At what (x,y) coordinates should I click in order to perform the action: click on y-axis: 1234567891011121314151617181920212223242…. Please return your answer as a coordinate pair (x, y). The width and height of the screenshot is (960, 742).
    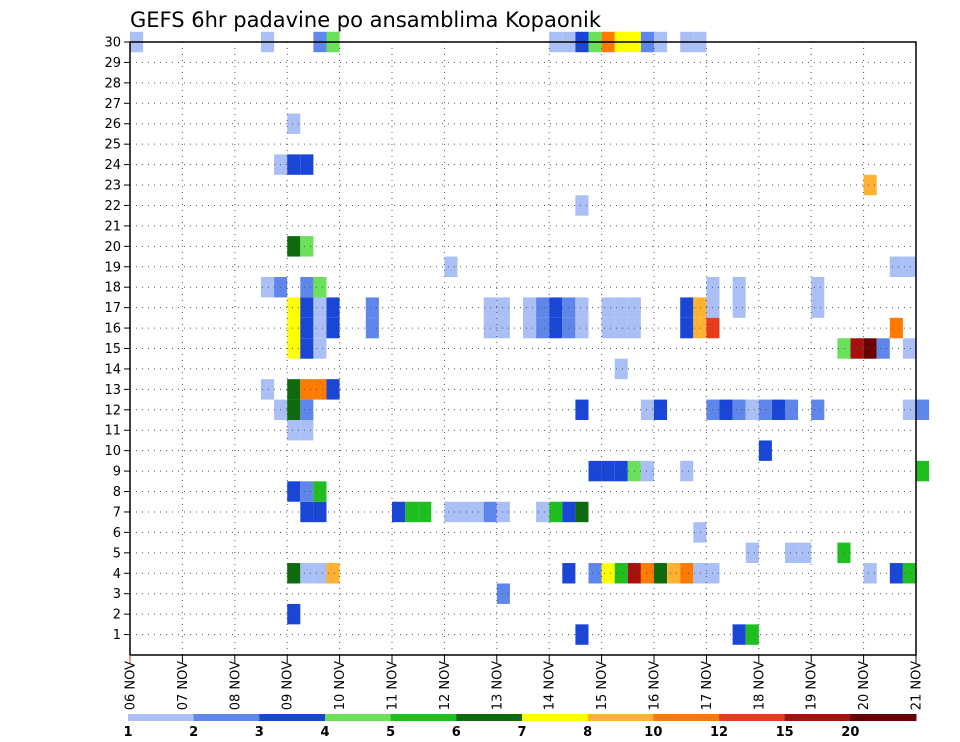
    Looking at the image, I should click on (117, 339).